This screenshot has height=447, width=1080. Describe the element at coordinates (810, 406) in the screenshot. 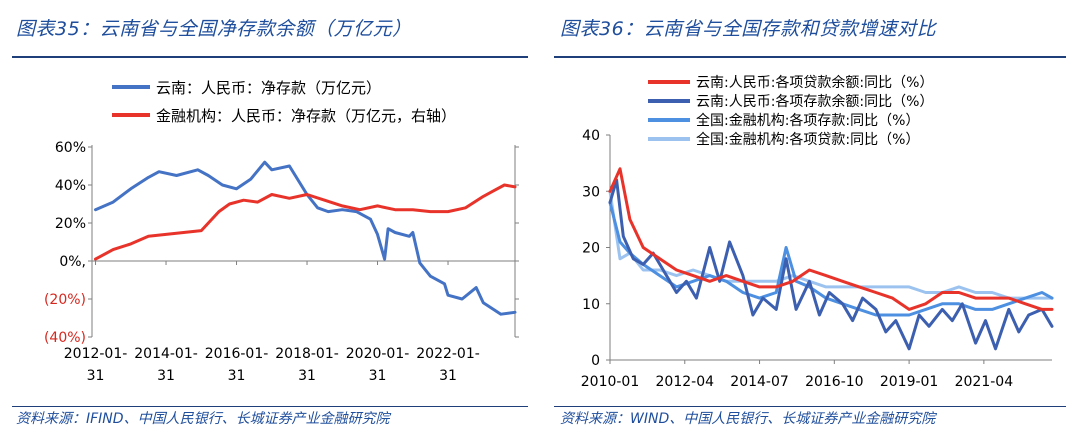

I see `right-source-rule` at that location.